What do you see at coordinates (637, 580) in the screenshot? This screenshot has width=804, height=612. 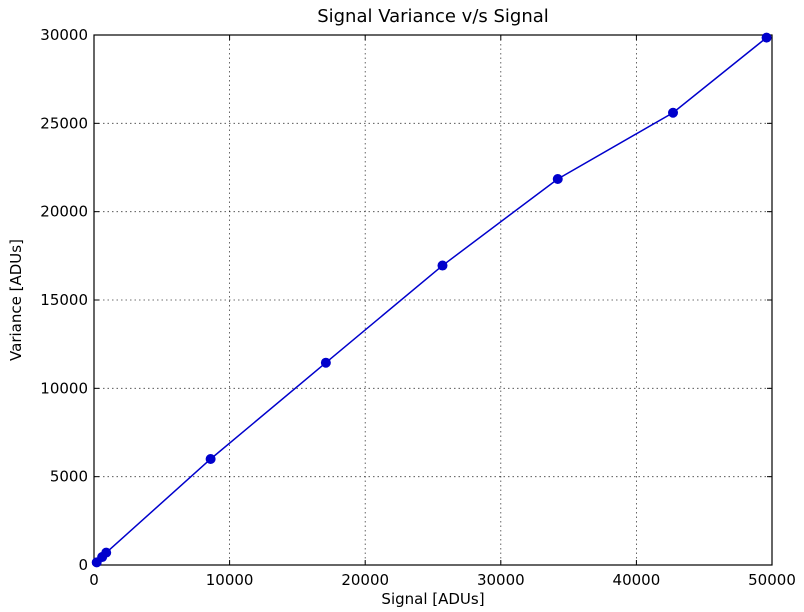 I see `x-tick-label: 40000` at bounding box center [637, 580].